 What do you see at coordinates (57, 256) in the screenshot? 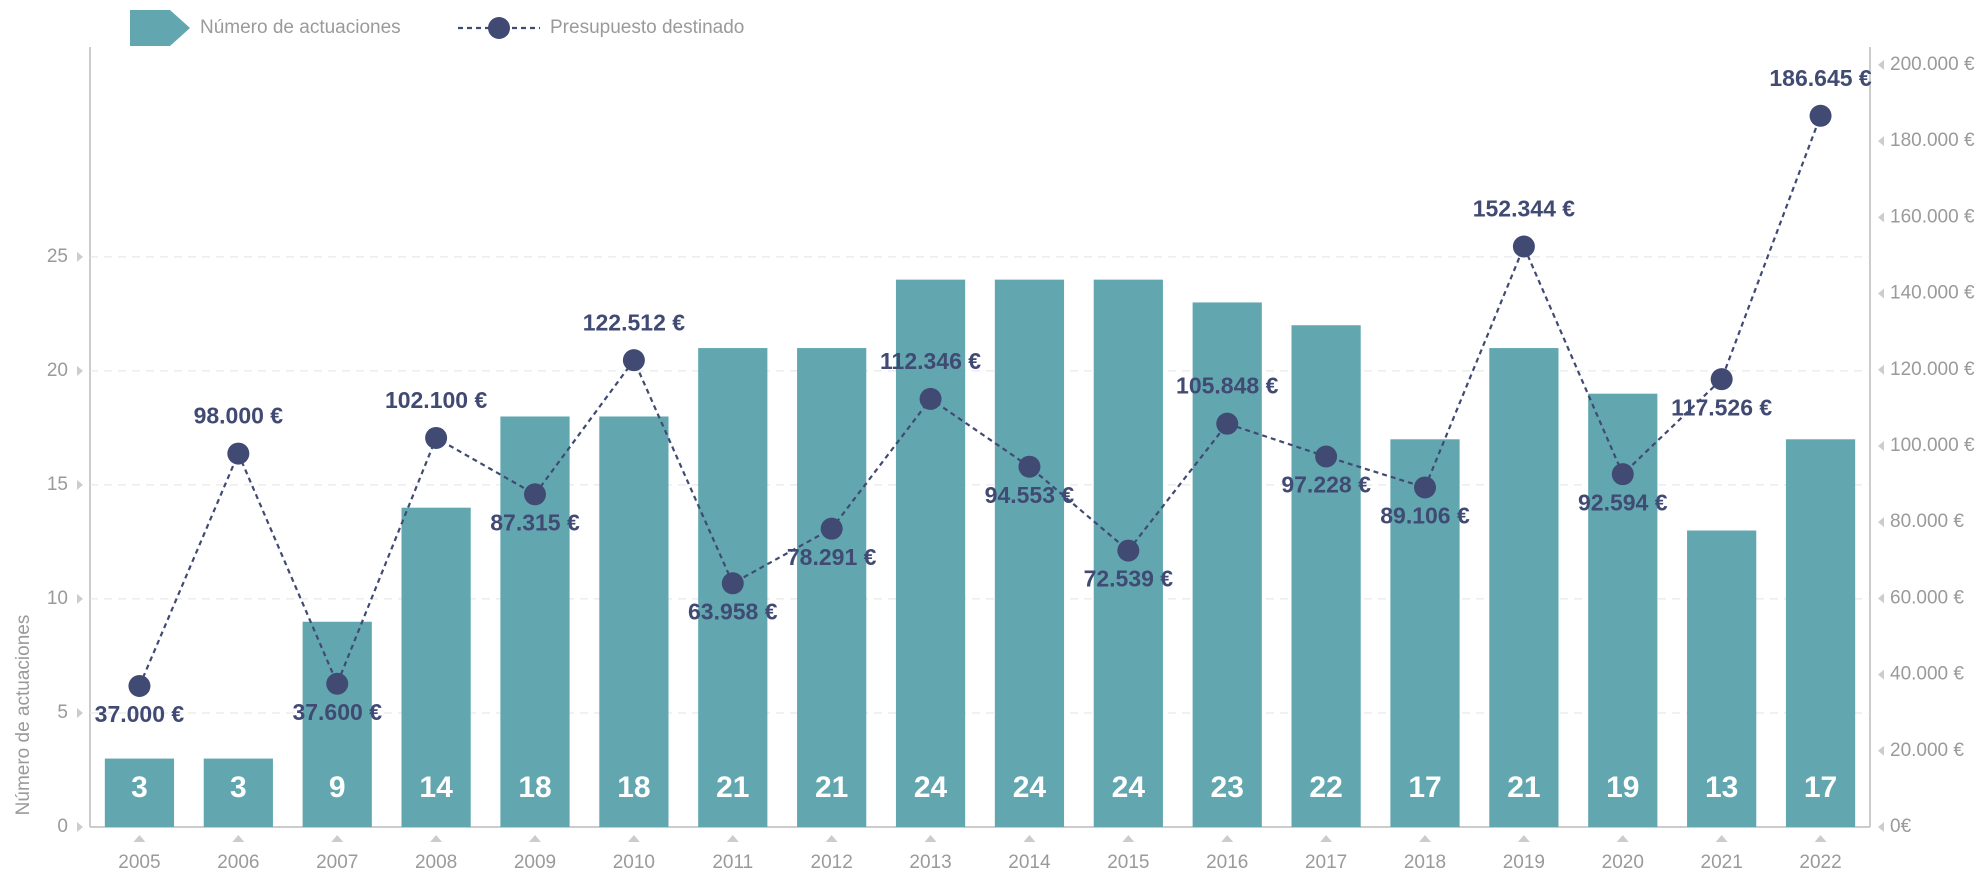
I see `y-tick-label: 25` at bounding box center [57, 256].